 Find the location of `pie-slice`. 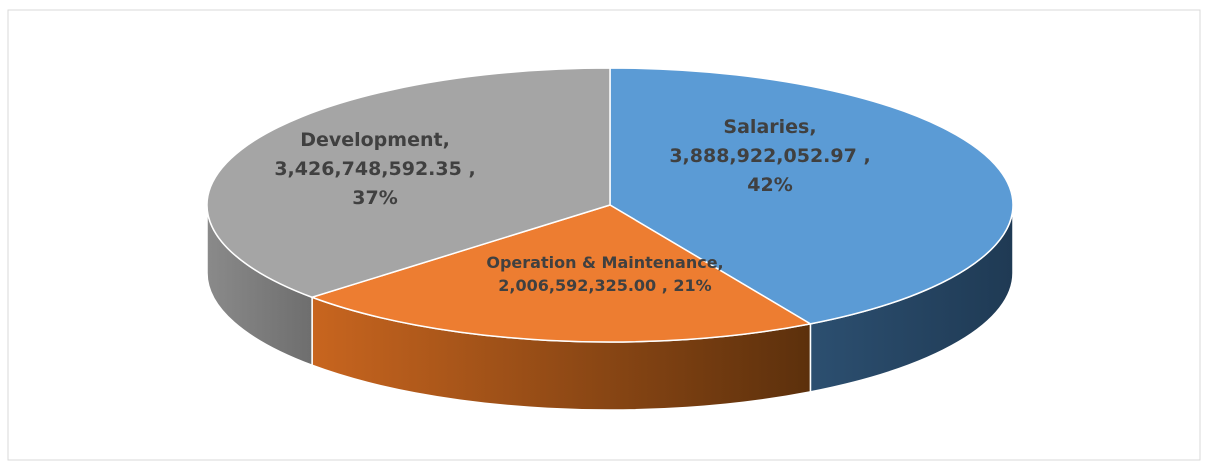

pie-slice is located at coordinates (561, 273).